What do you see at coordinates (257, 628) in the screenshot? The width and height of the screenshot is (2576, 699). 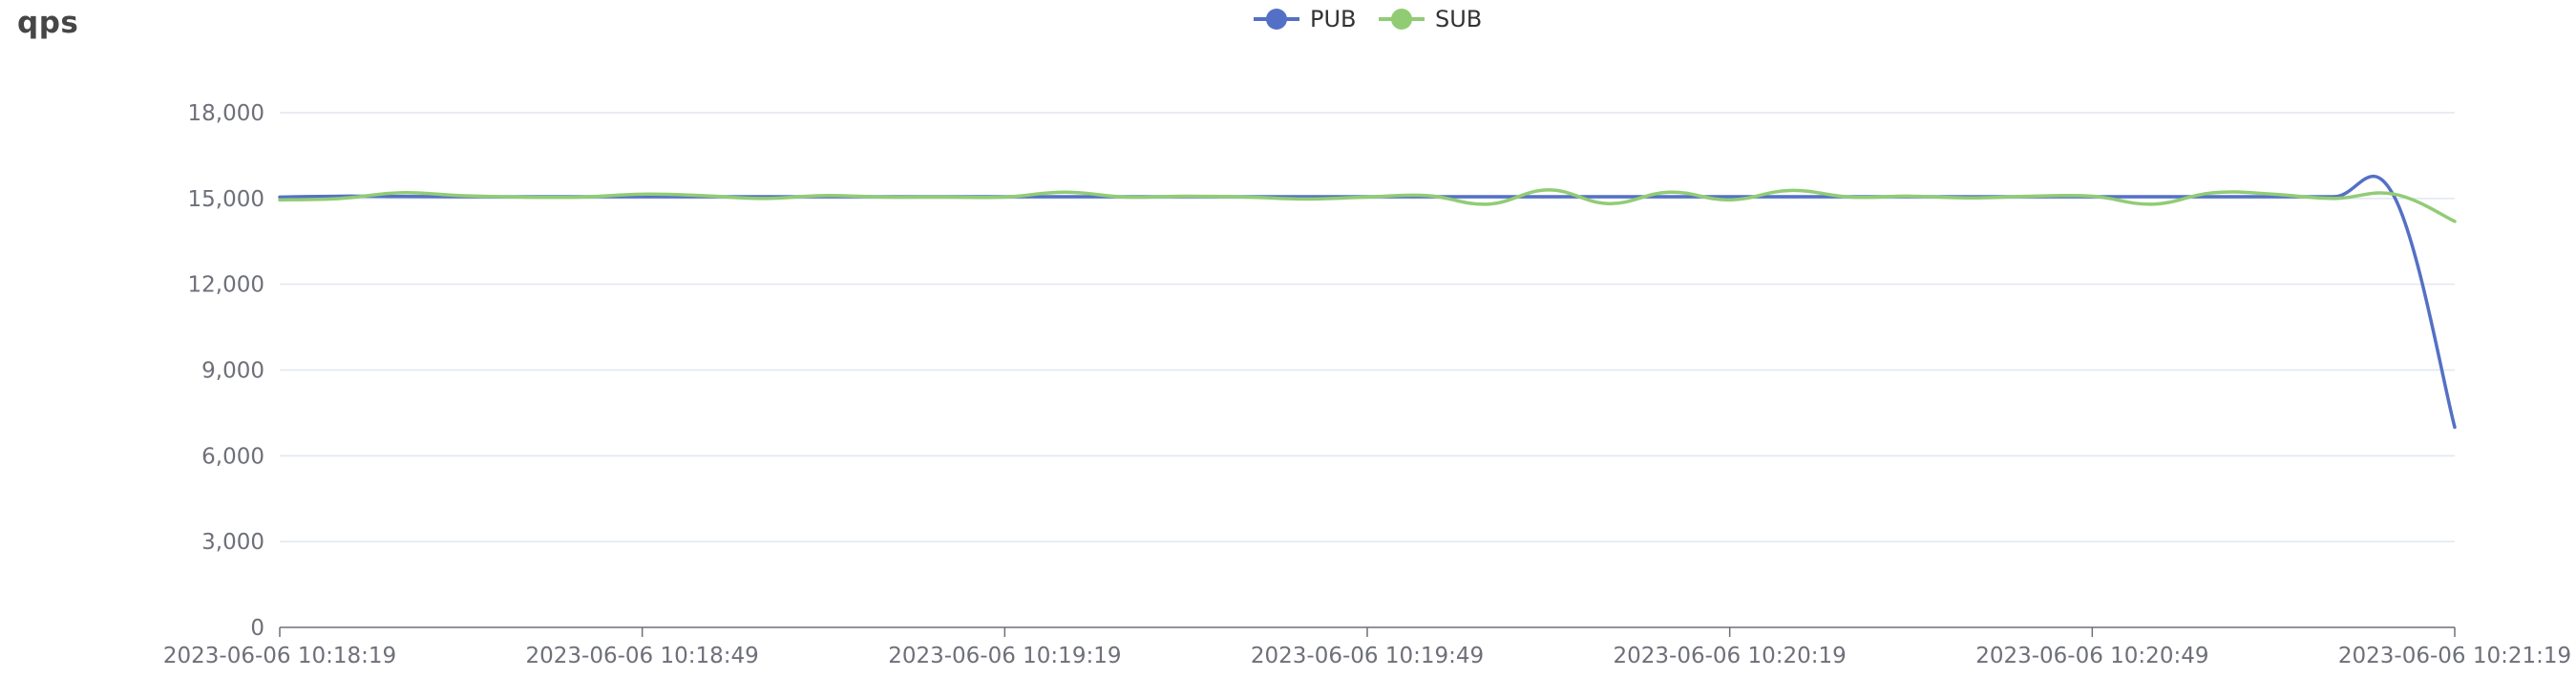 I see `y-tick-label: 0` at bounding box center [257, 628].